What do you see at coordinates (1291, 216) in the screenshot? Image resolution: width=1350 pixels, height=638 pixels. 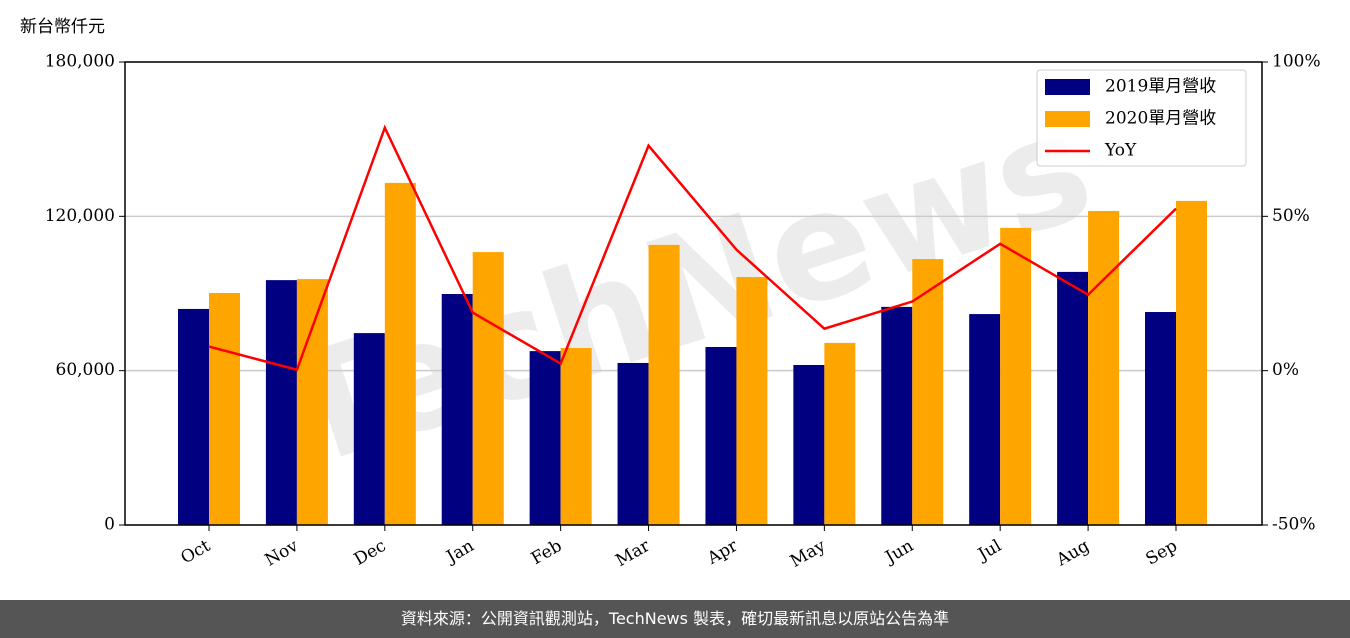 I see `y2-tick-label: 50%` at bounding box center [1291, 216].